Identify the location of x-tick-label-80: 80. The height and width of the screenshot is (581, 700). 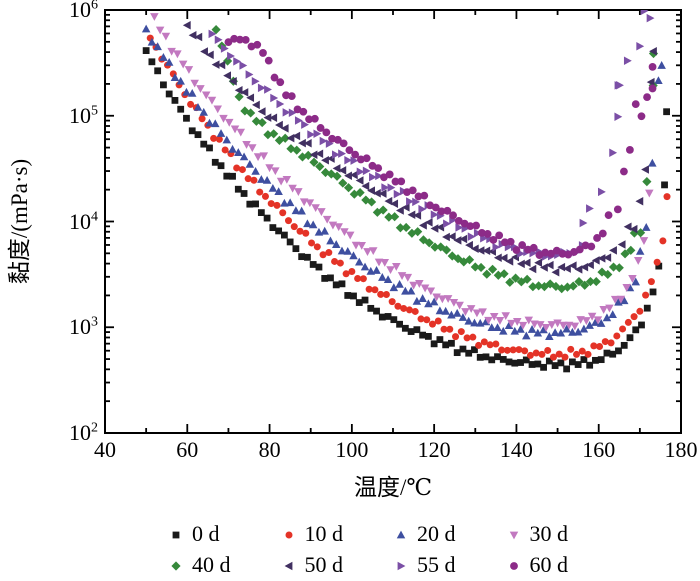
(269, 449).